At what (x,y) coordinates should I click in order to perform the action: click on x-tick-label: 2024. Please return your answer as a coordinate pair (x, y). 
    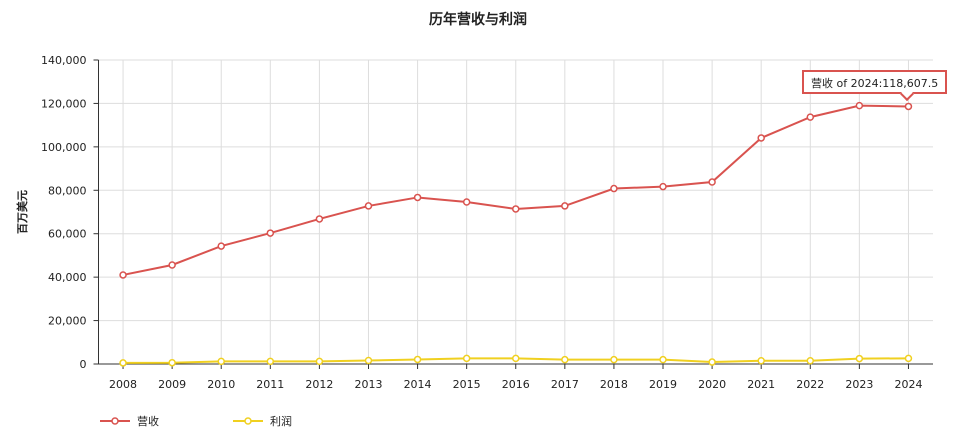
    Looking at the image, I should click on (908, 384).